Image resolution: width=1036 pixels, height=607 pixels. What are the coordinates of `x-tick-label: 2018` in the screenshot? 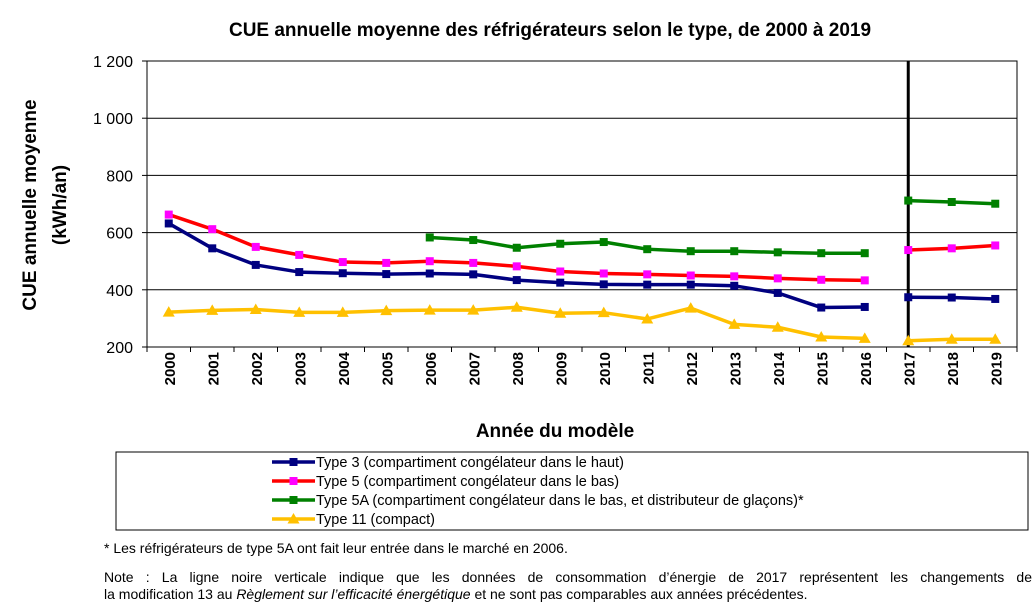 It's located at (953, 368).